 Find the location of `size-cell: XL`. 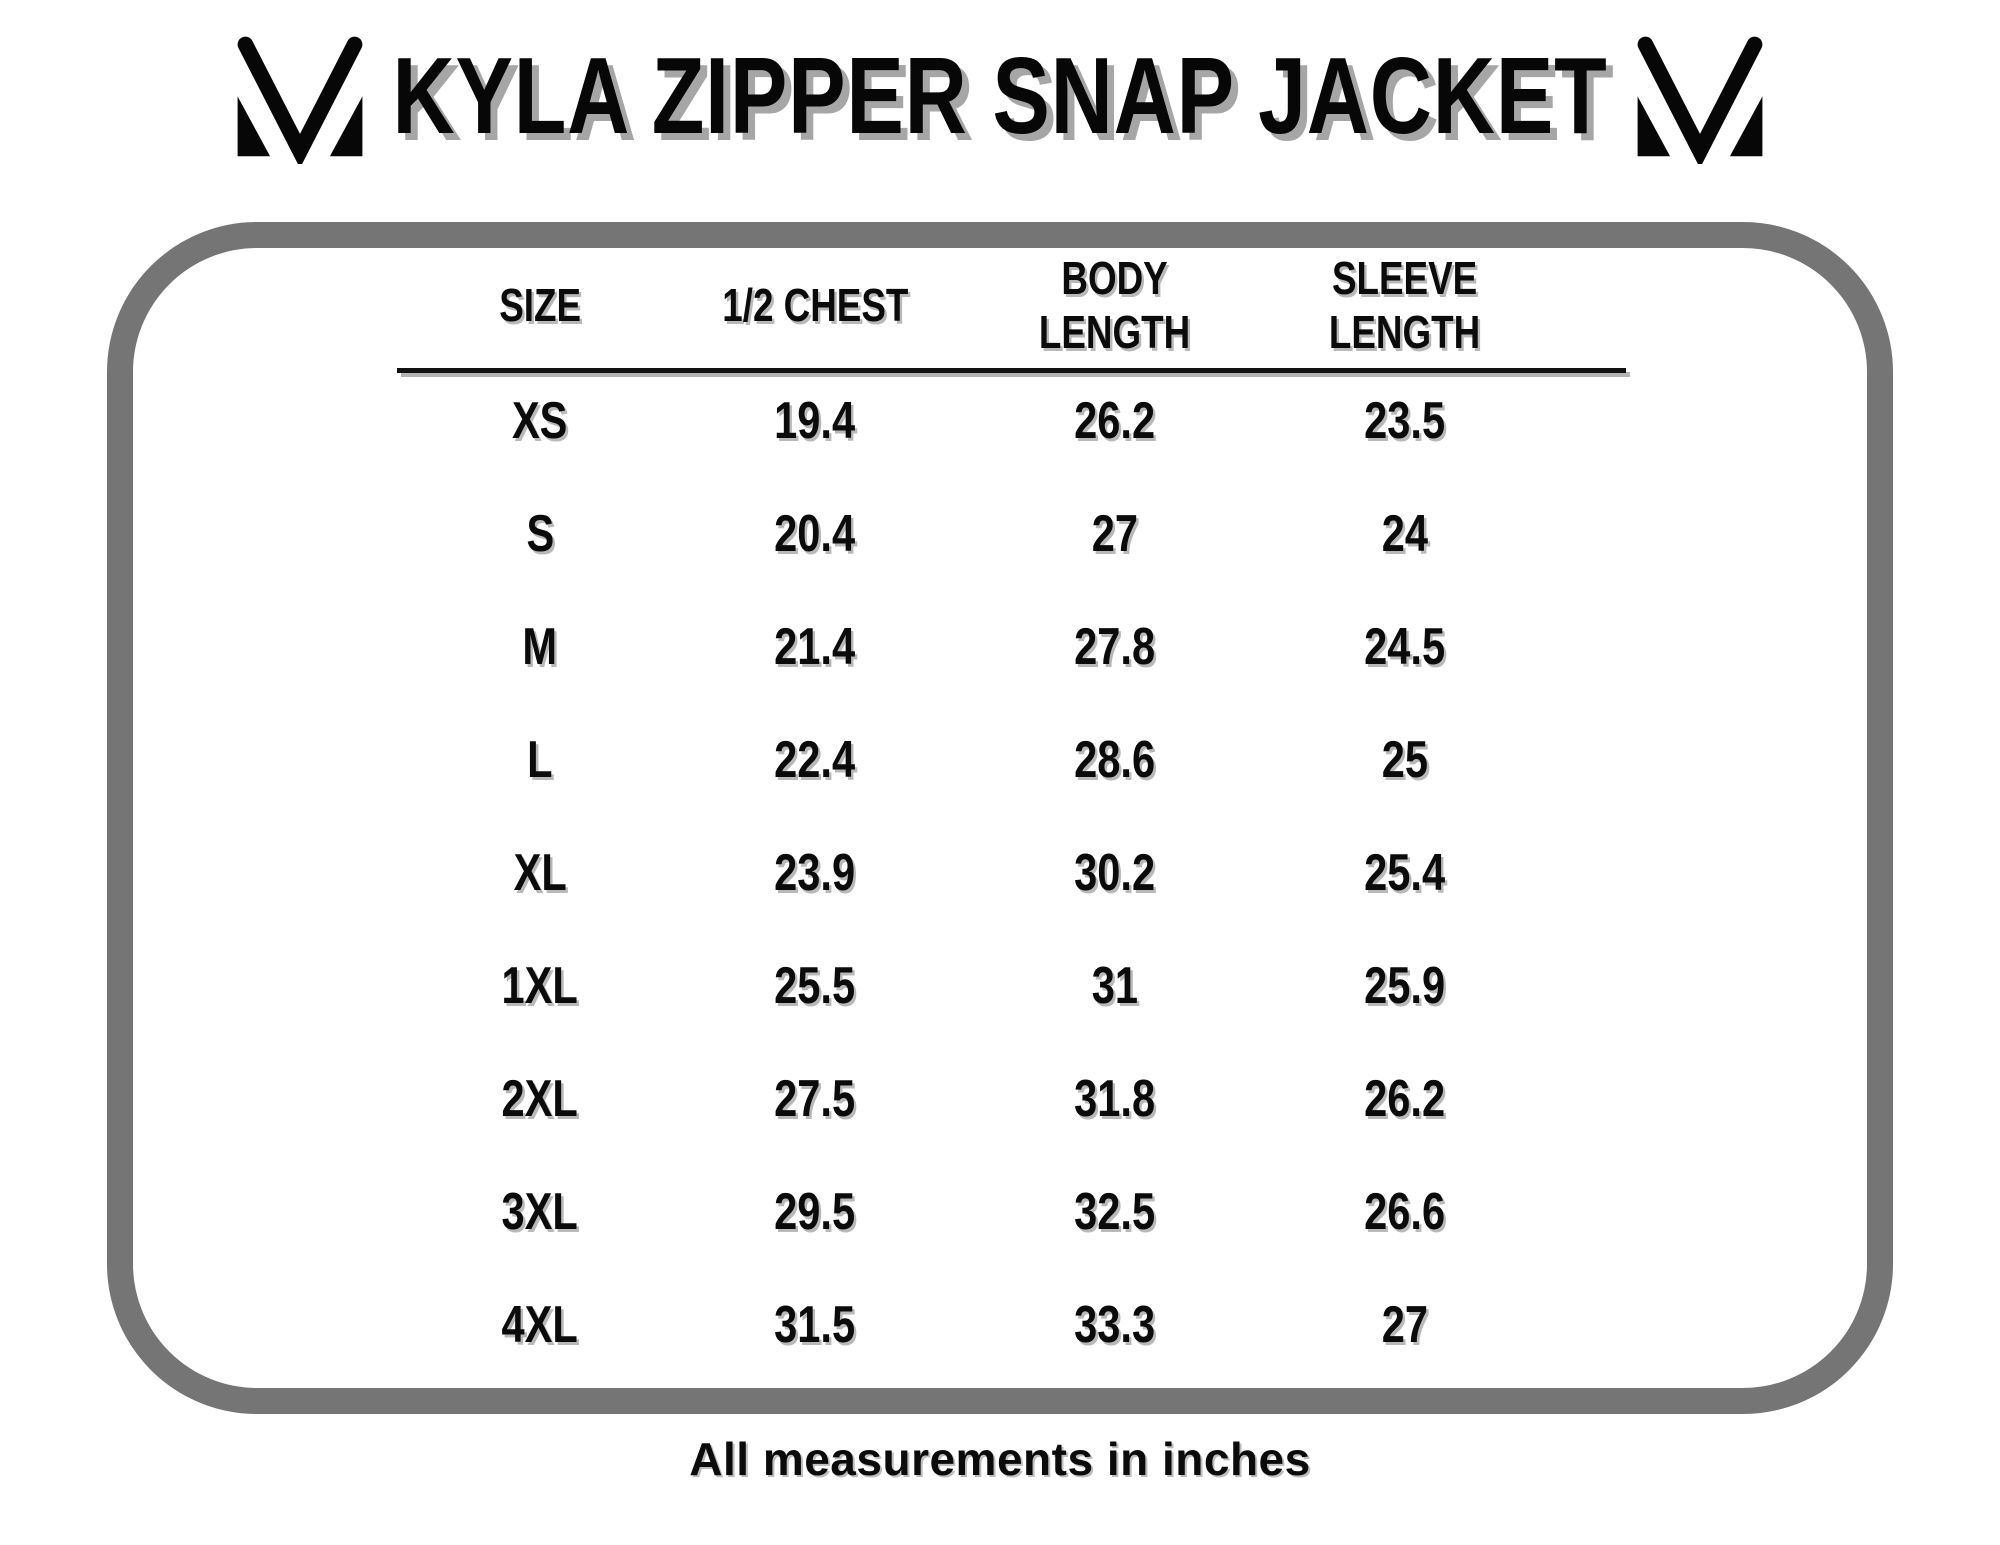

size-cell: XL is located at coordinates (540, 873).